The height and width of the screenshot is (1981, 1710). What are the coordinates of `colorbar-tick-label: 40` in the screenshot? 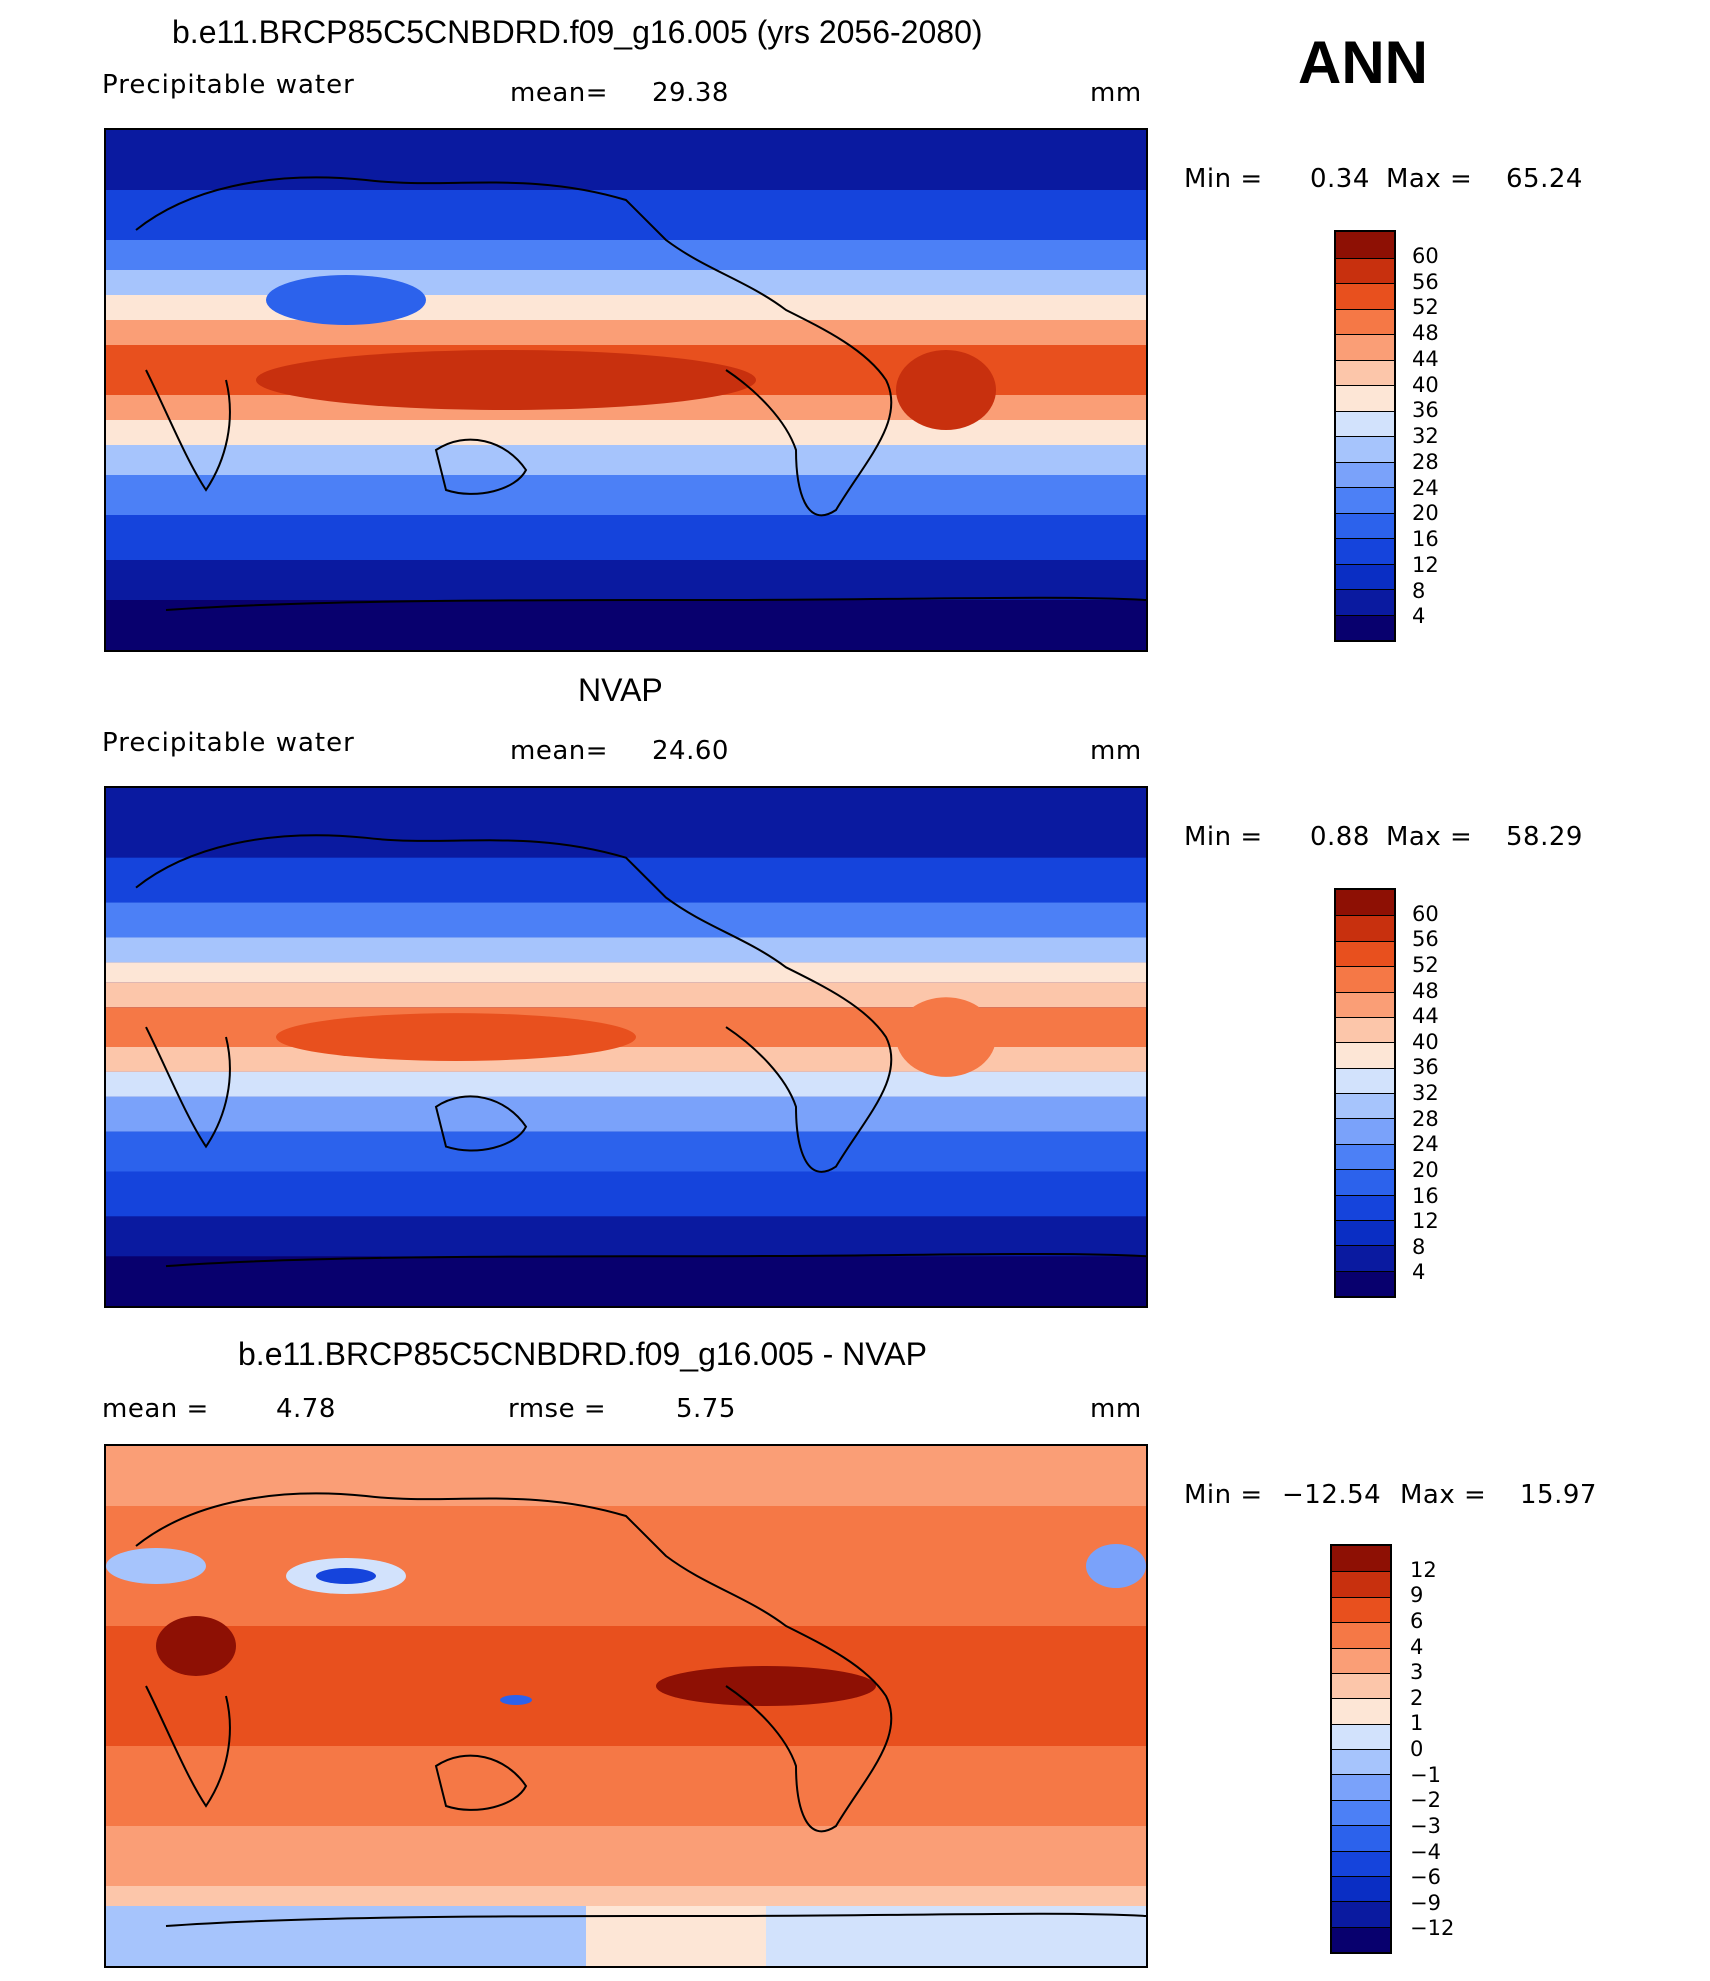 It's located at (1425, 384).